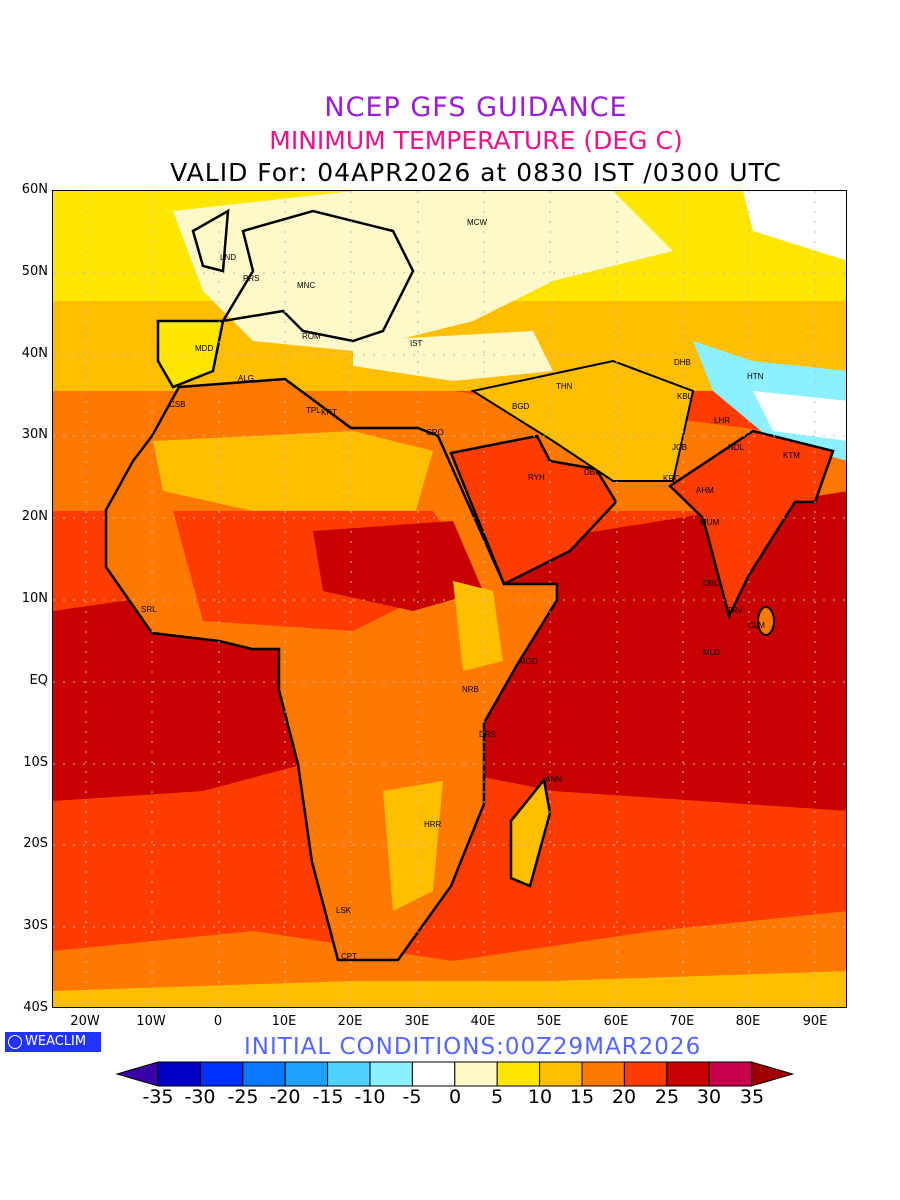 The height and width of the screenshot is (1200, 900). I want to click on copyright-icon, so click(15, 1042).